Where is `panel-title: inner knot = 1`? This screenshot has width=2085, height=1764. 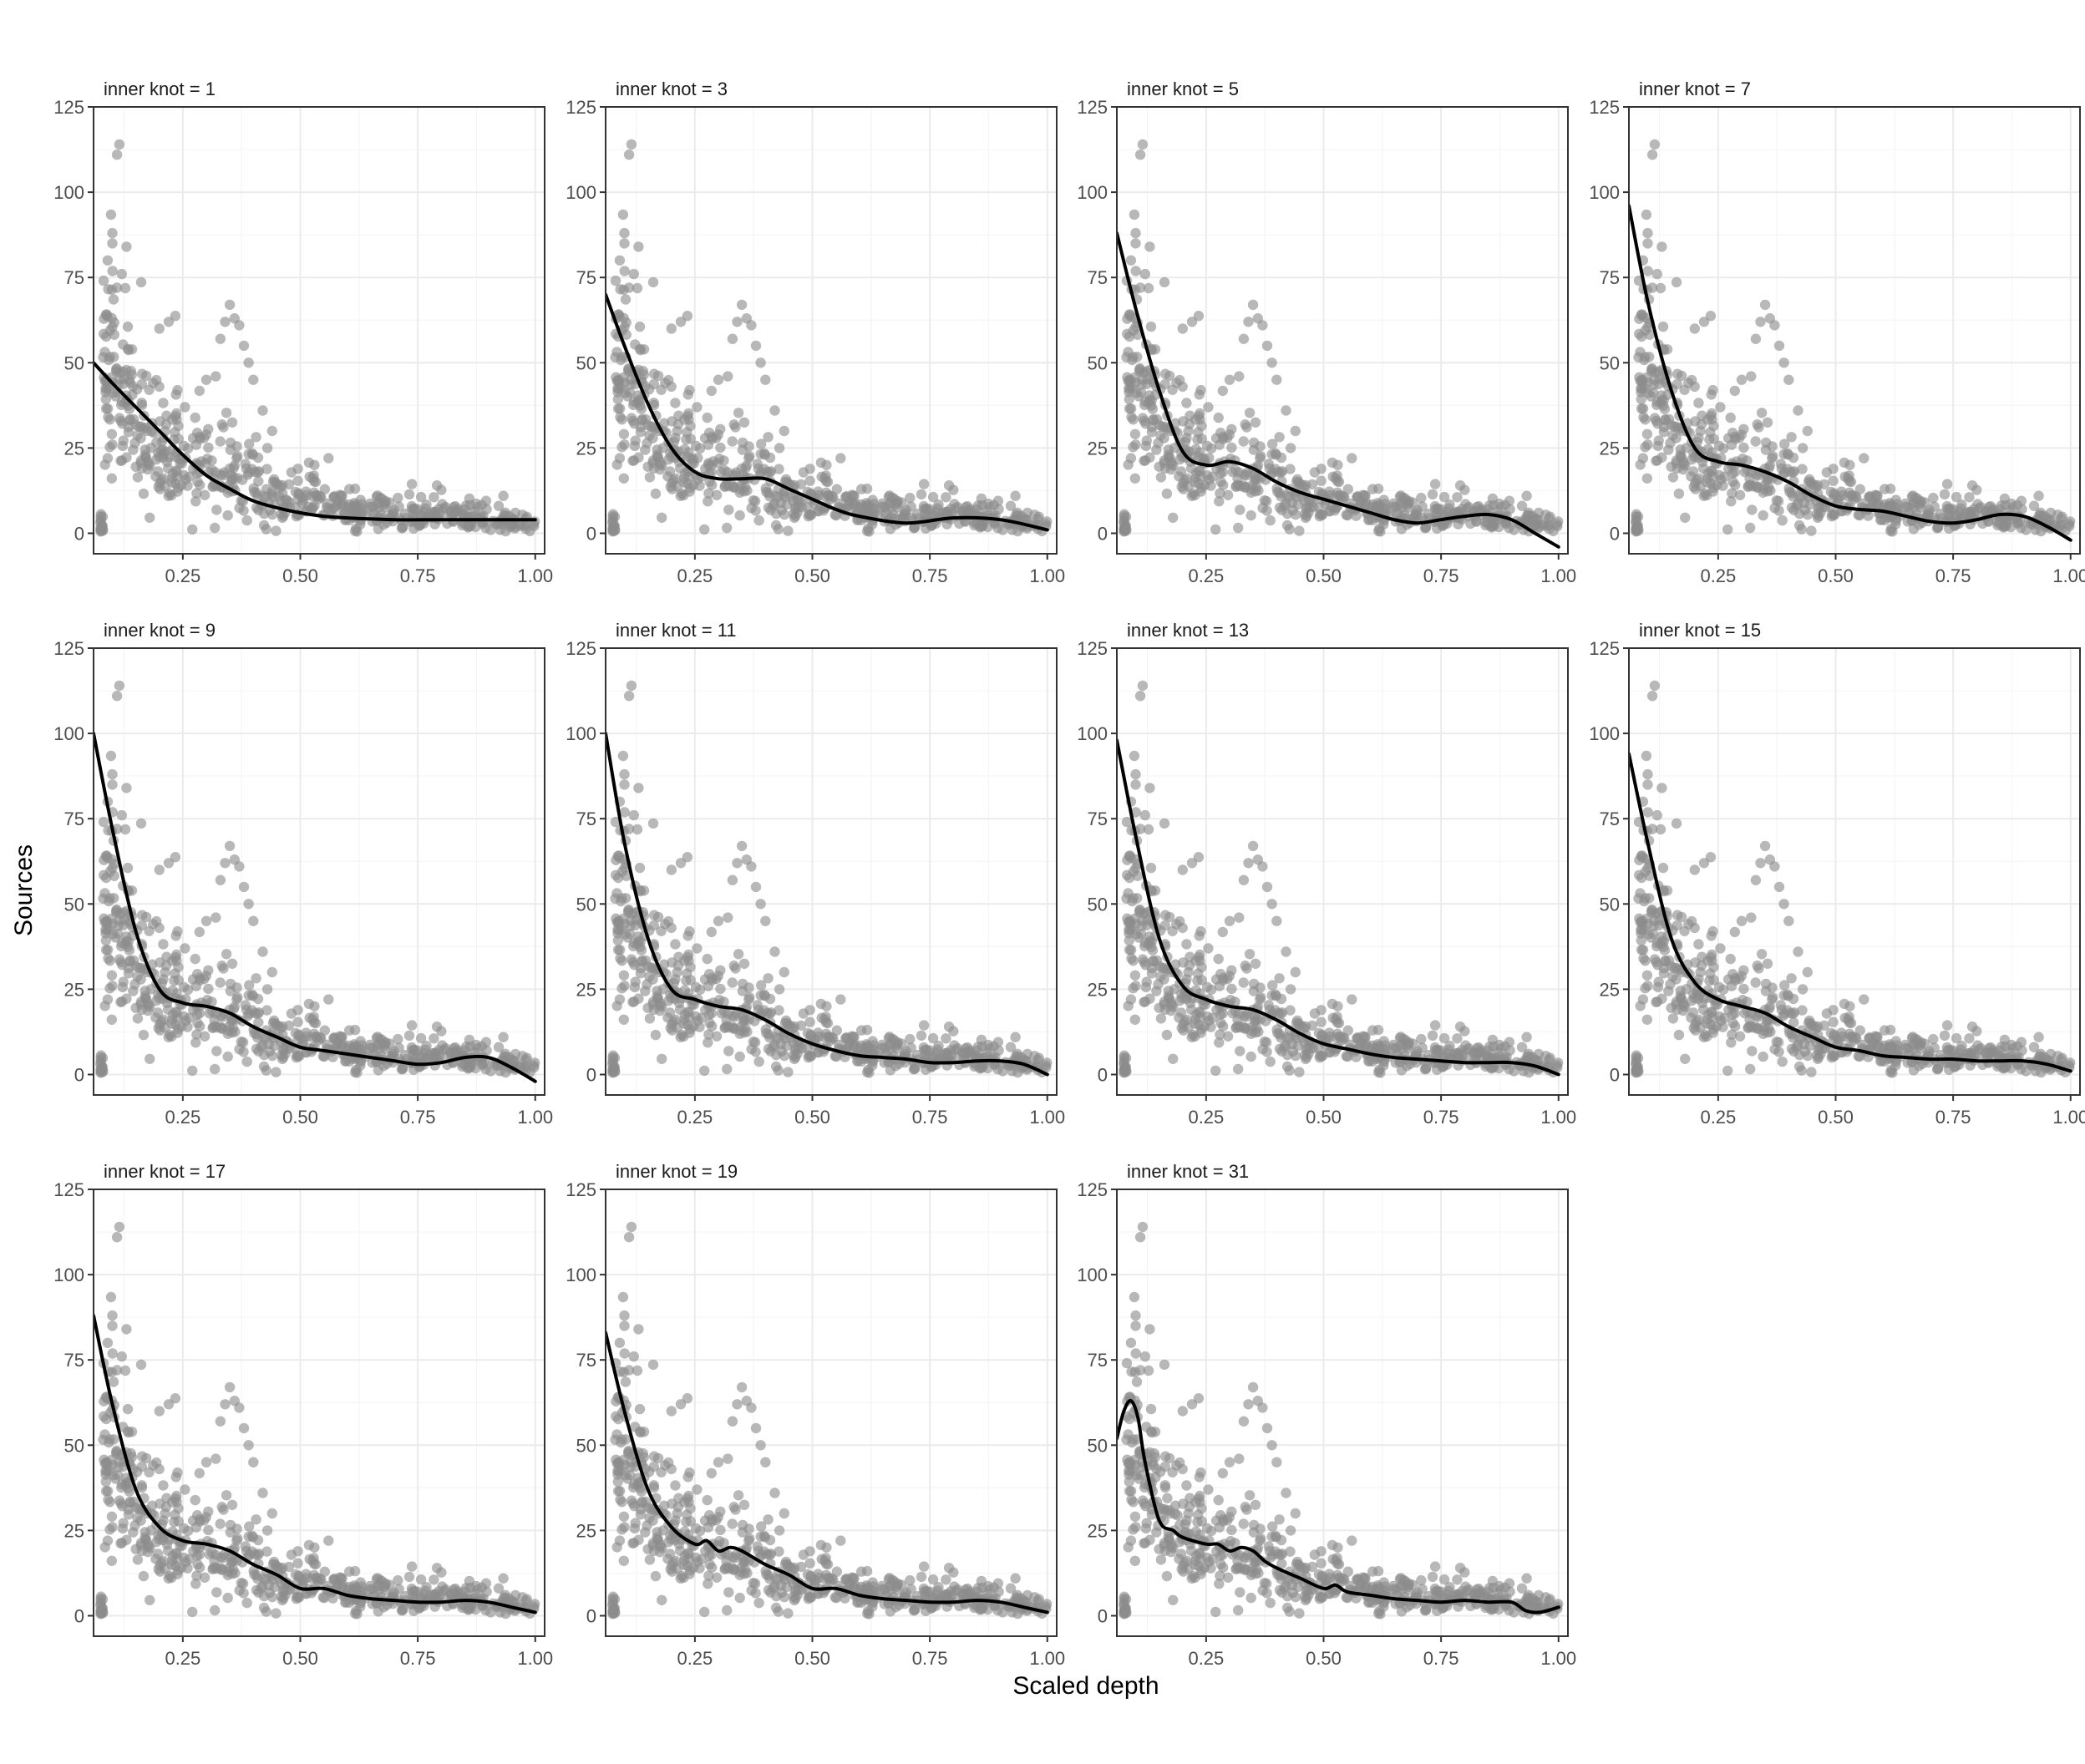 panel-title: inner knot = 1 is located at coordinates (160, 89).